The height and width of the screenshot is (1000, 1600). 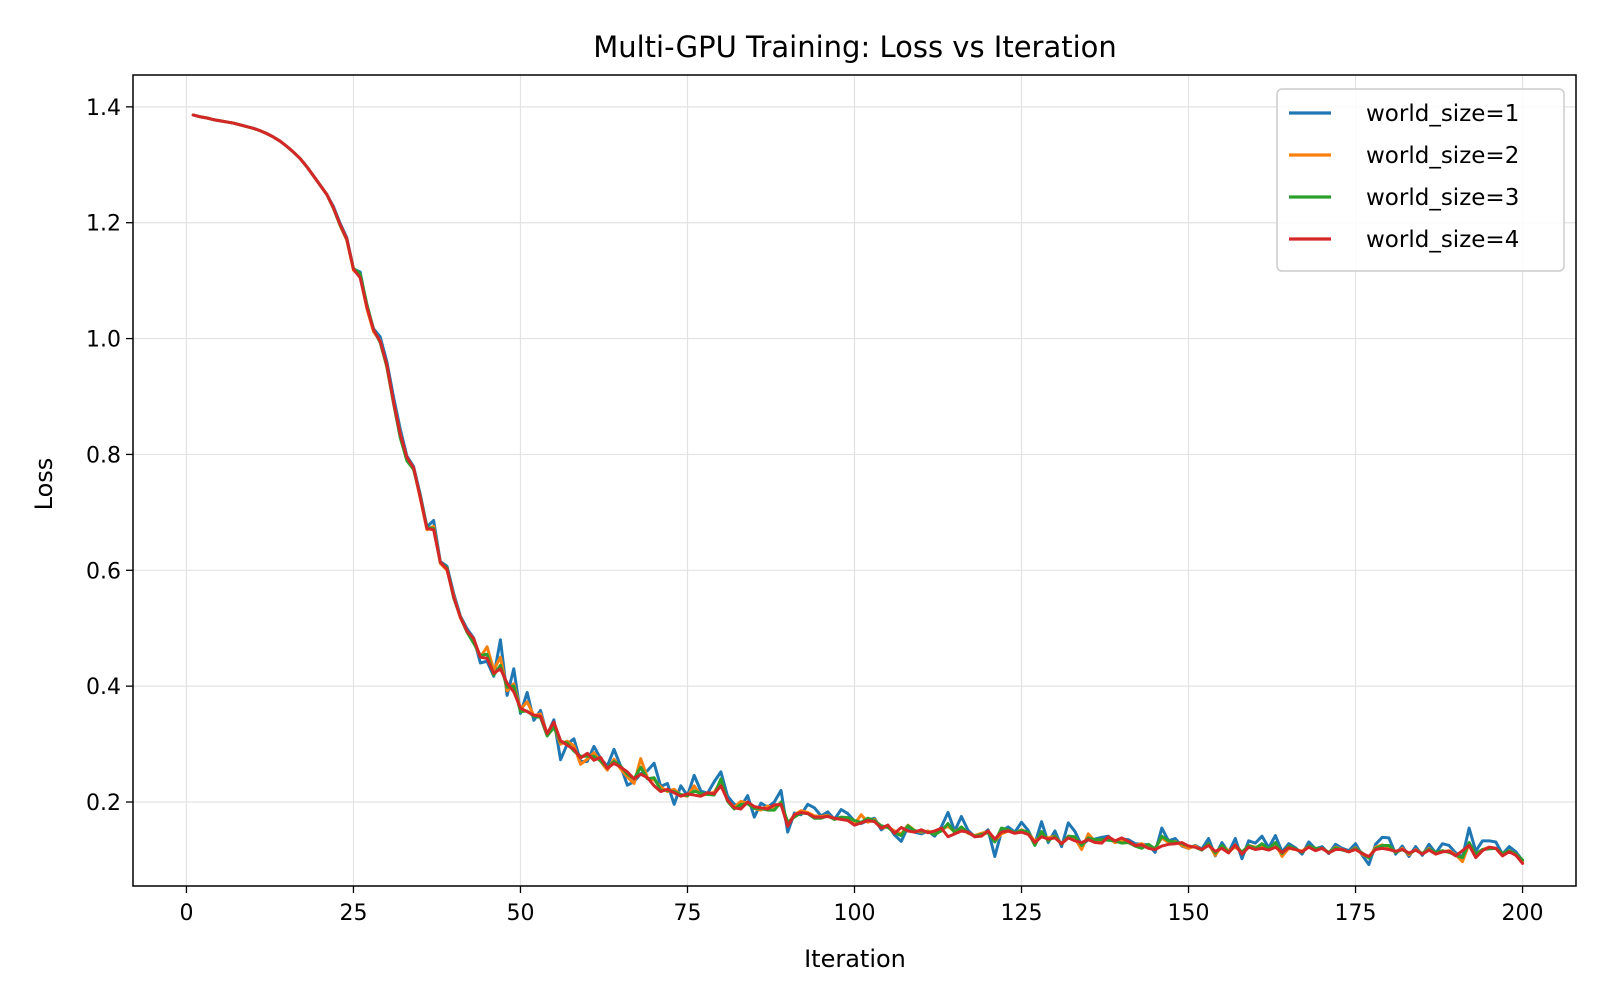 What do you see at coordinates (1442, 114) in the screenshot?
I see `legend-label: world_size=1` at bounding box center [1442, 114].